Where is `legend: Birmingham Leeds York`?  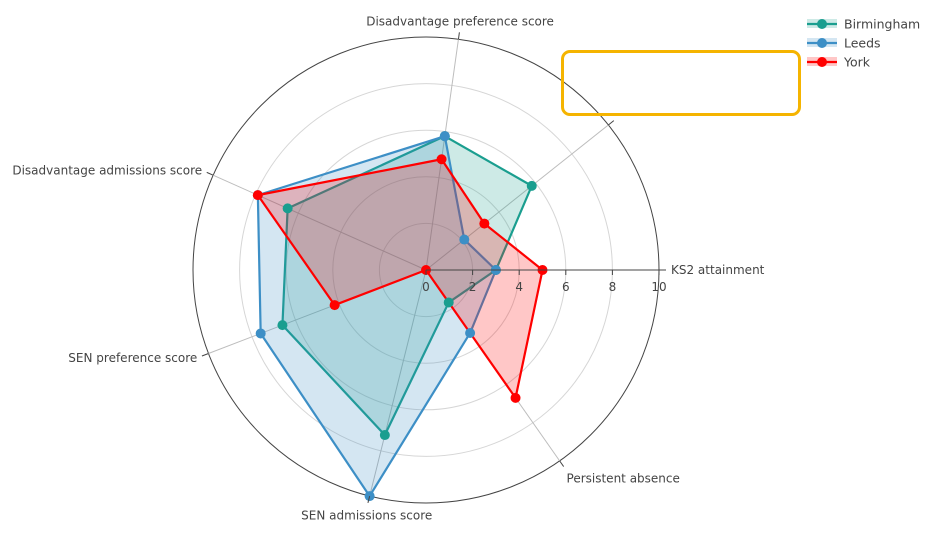 legend: Birmingham Leeds York is located at coordinates (863, 43).